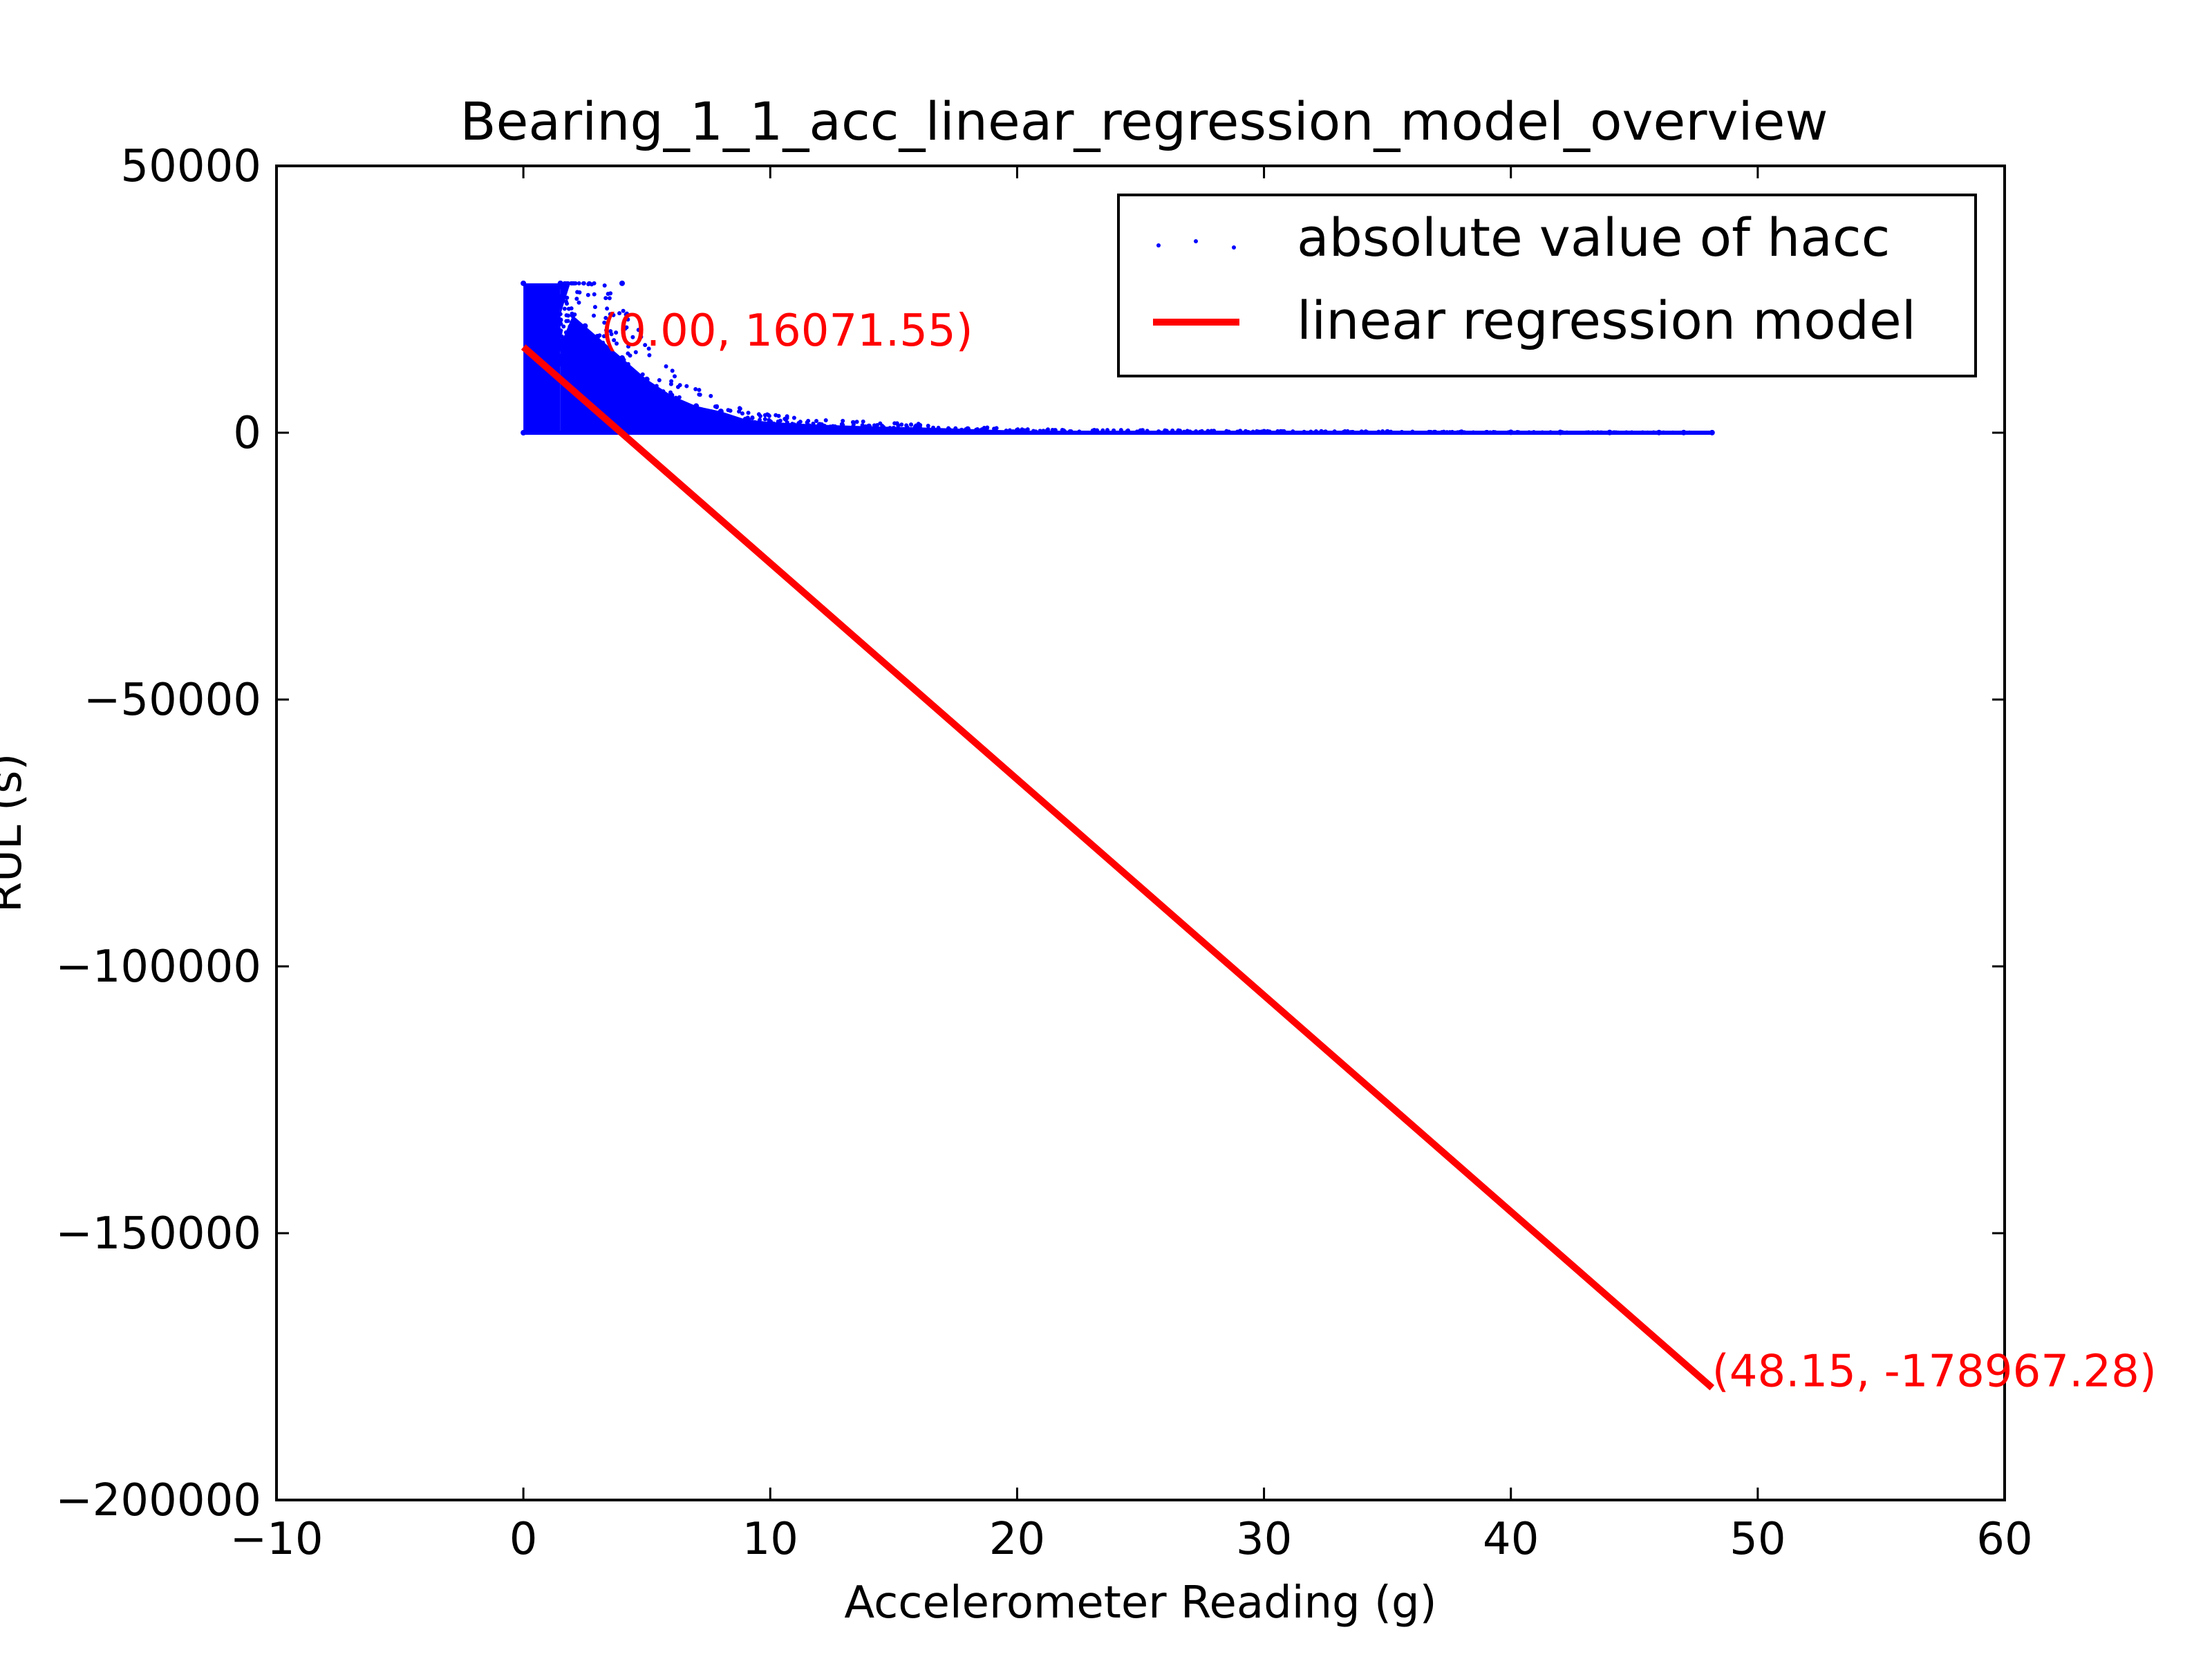 This screenshot has height=1659, width=2212. I want to click on y-tick-label: −50000, so click(172, 700).